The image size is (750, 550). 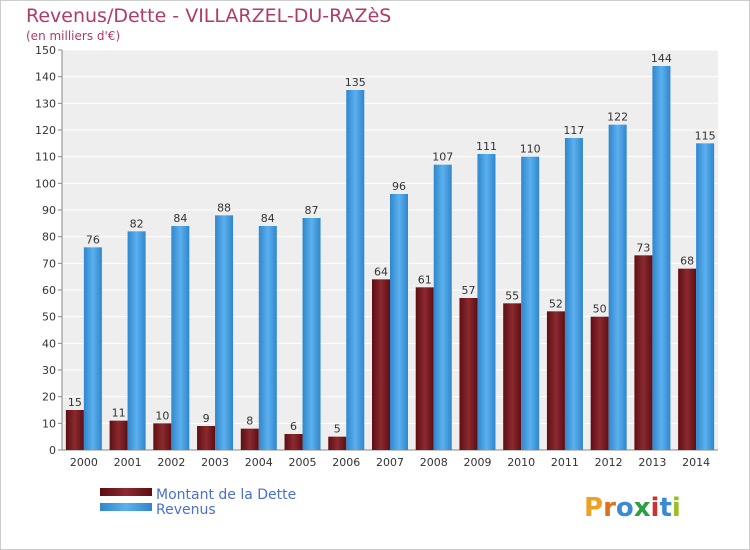 What do you see at coordinates (530, 303) in the screenshot?
I see `bar-revenus-2010` at bounding box center [530, 303].